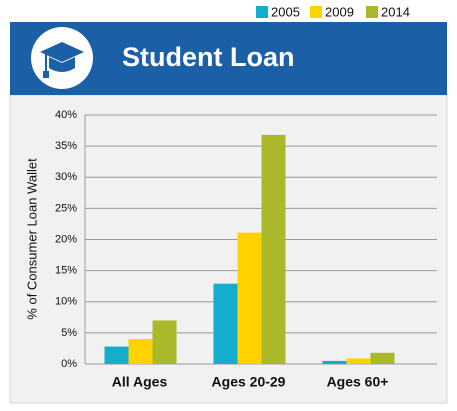 This screenshot has width=457, height=411. Describe the element at coordinates (140, 382) in the screenshot. I see `x-tick-label: All Ages` at that location.